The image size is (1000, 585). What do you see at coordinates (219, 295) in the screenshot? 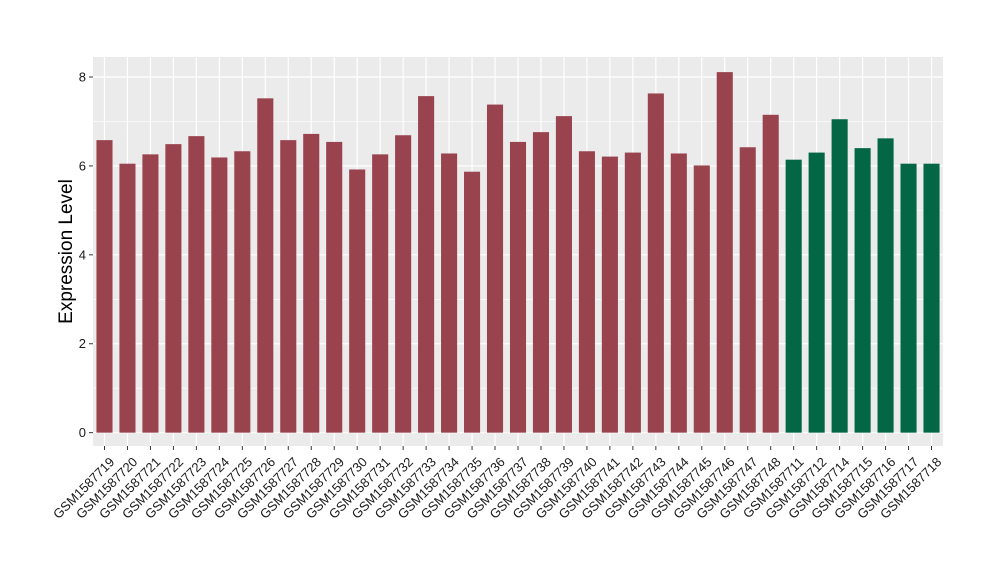
I see `bar-GSM1587724` at bounding box center [219, 295].